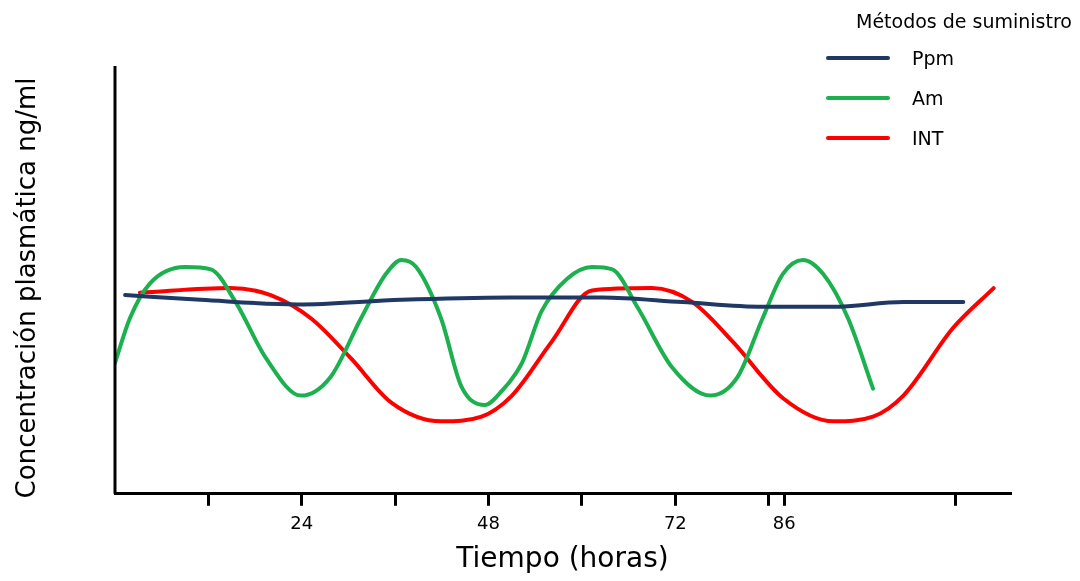 Image resolution: width=1080 pixels, height=581 pixels. I want to click on x-tick-label: 86, so click(784, 523).